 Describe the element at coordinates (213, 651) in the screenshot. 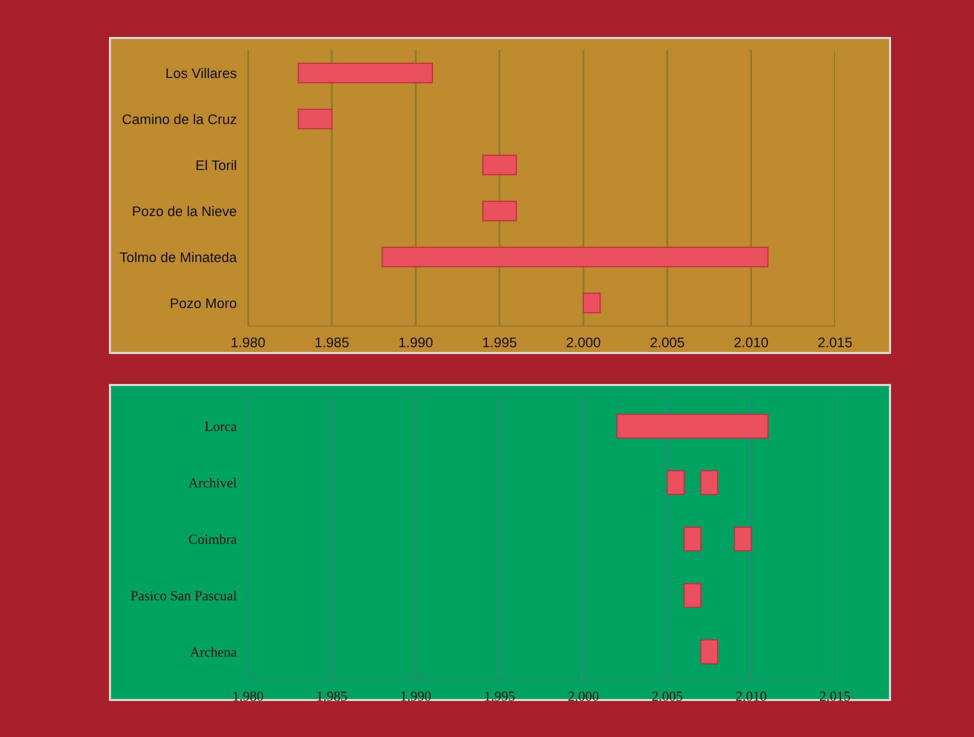

I see `y-tick-label: Archena` at that location.